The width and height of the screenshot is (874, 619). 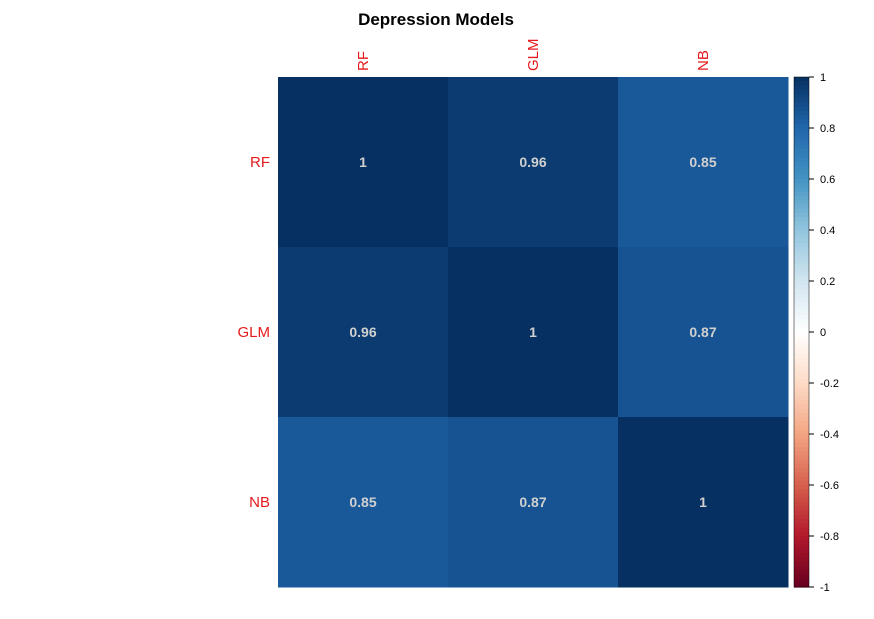 I want to click on row-labels: RF GLM NB, so click(x=253, y=332).